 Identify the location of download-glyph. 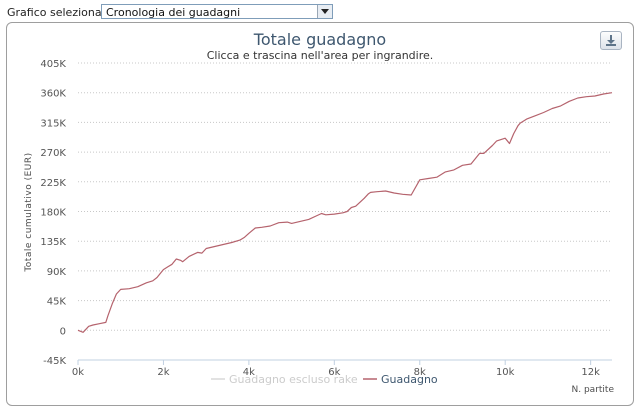
(611, 40).